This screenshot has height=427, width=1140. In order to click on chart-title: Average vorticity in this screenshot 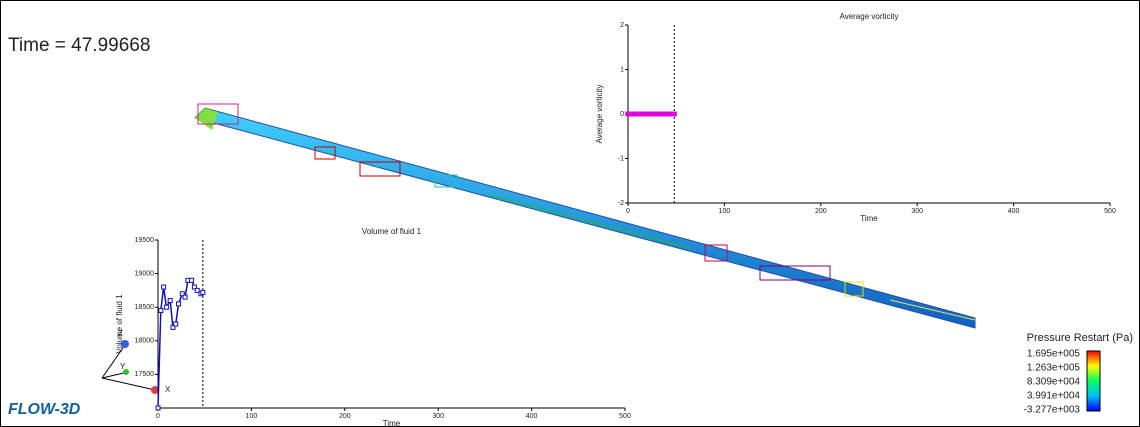, I will do `click(869, 16)`.